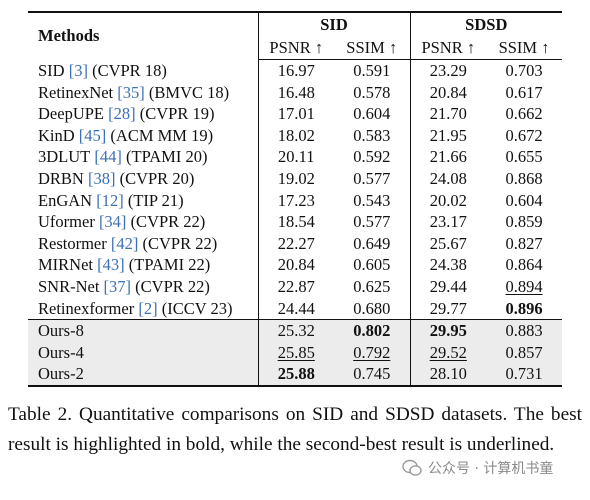  I want to click on value: 0.859, so click(524, 222).